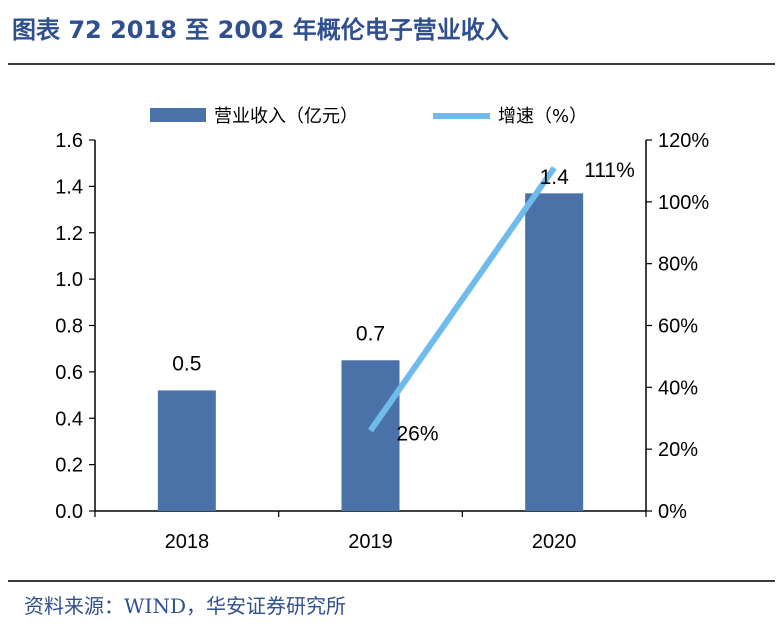  I want to click on left-axis-tick-label: 0.0, so click(69, 512).